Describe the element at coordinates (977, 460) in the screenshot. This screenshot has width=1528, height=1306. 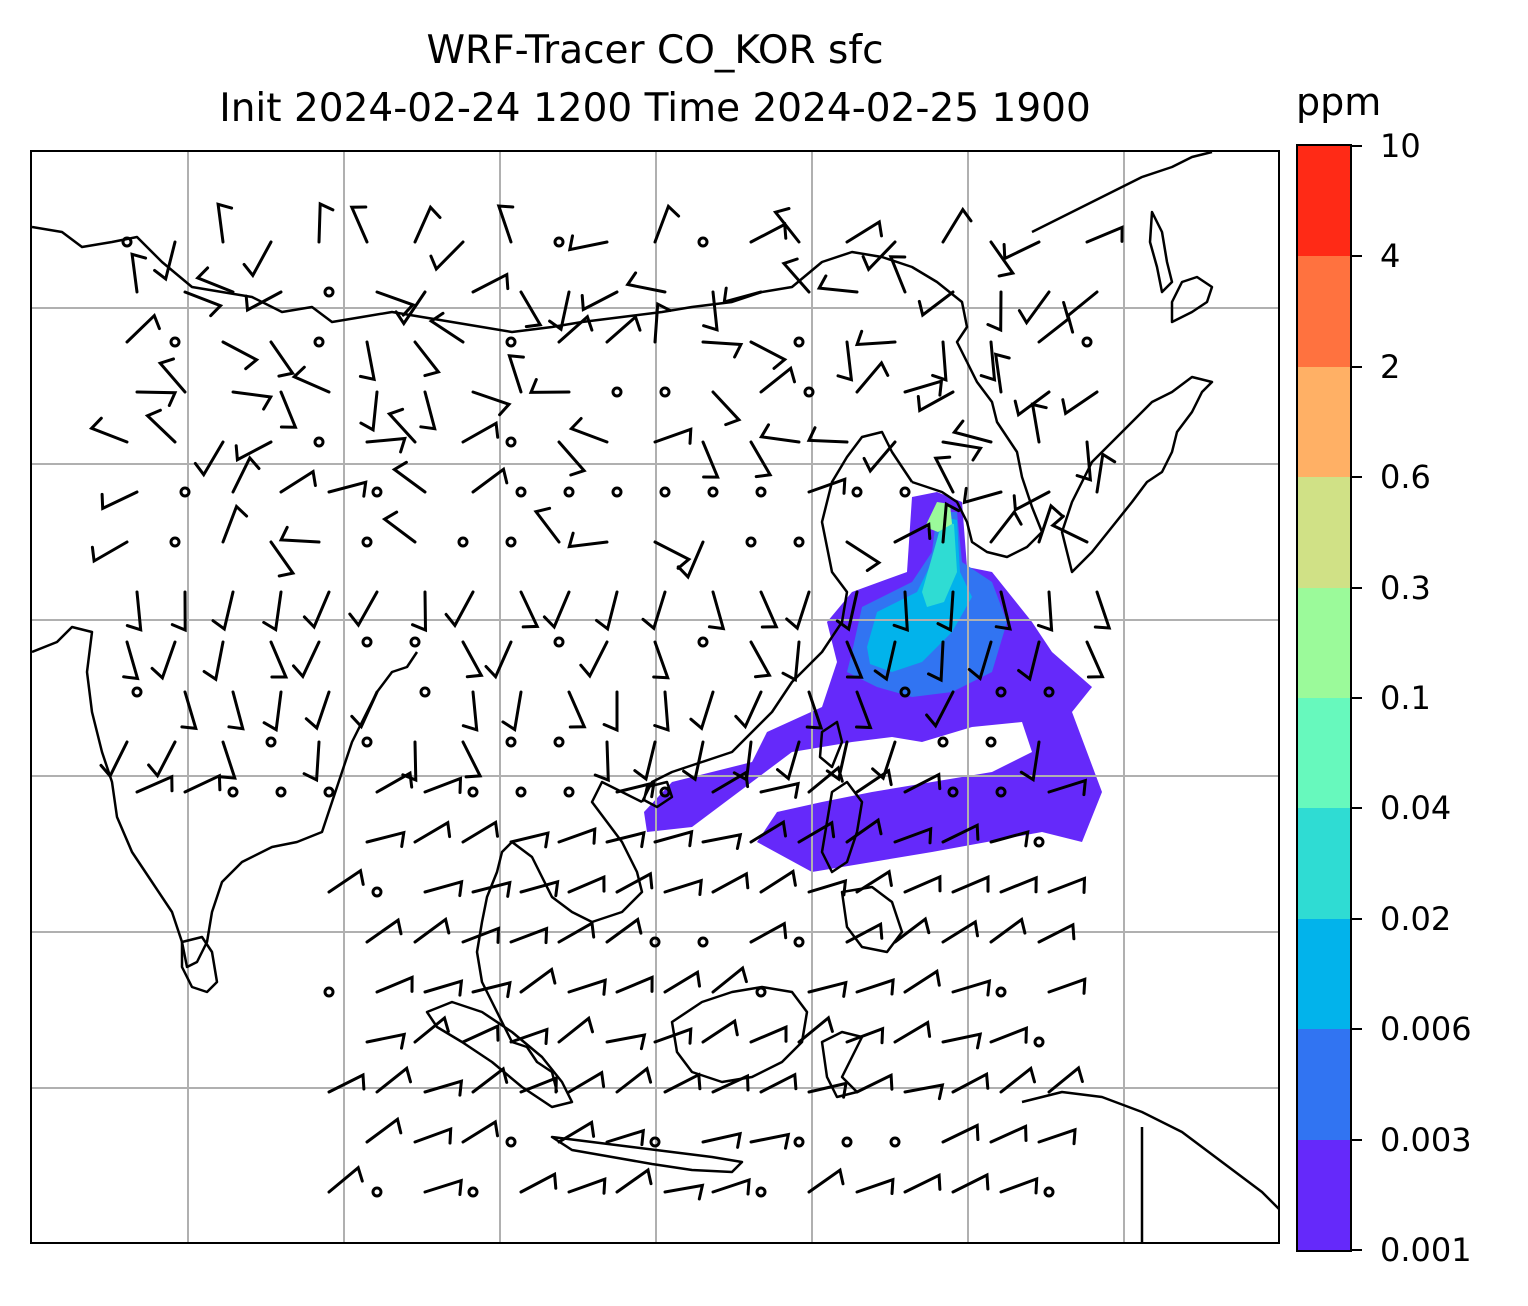
I see `coast-korea` at that location.